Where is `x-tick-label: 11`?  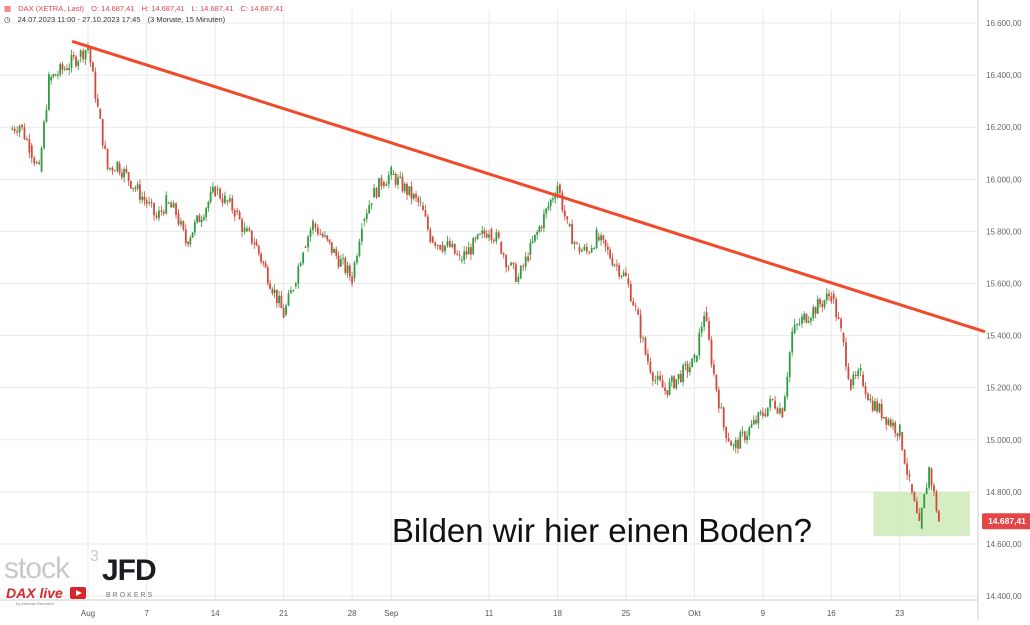 x-tick-label: 11 is located at coordinates (489, 613).